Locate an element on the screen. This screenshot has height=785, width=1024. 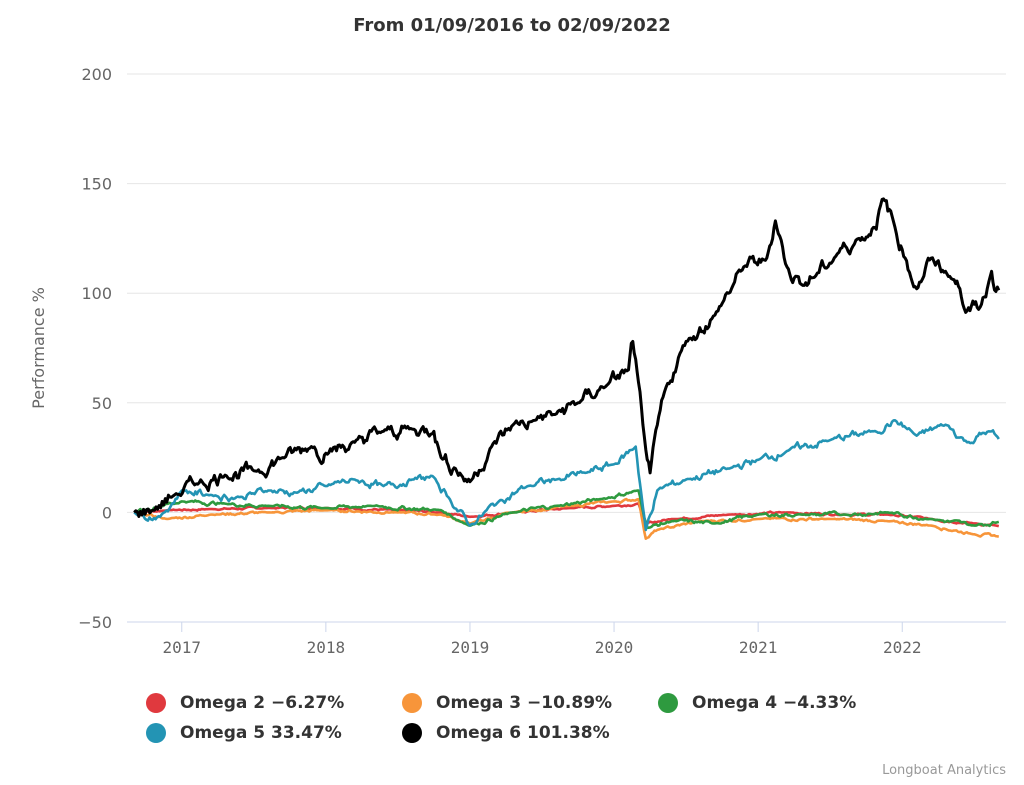
legend-label: Omega 6 101.38% is located at coordinates (523, 733).